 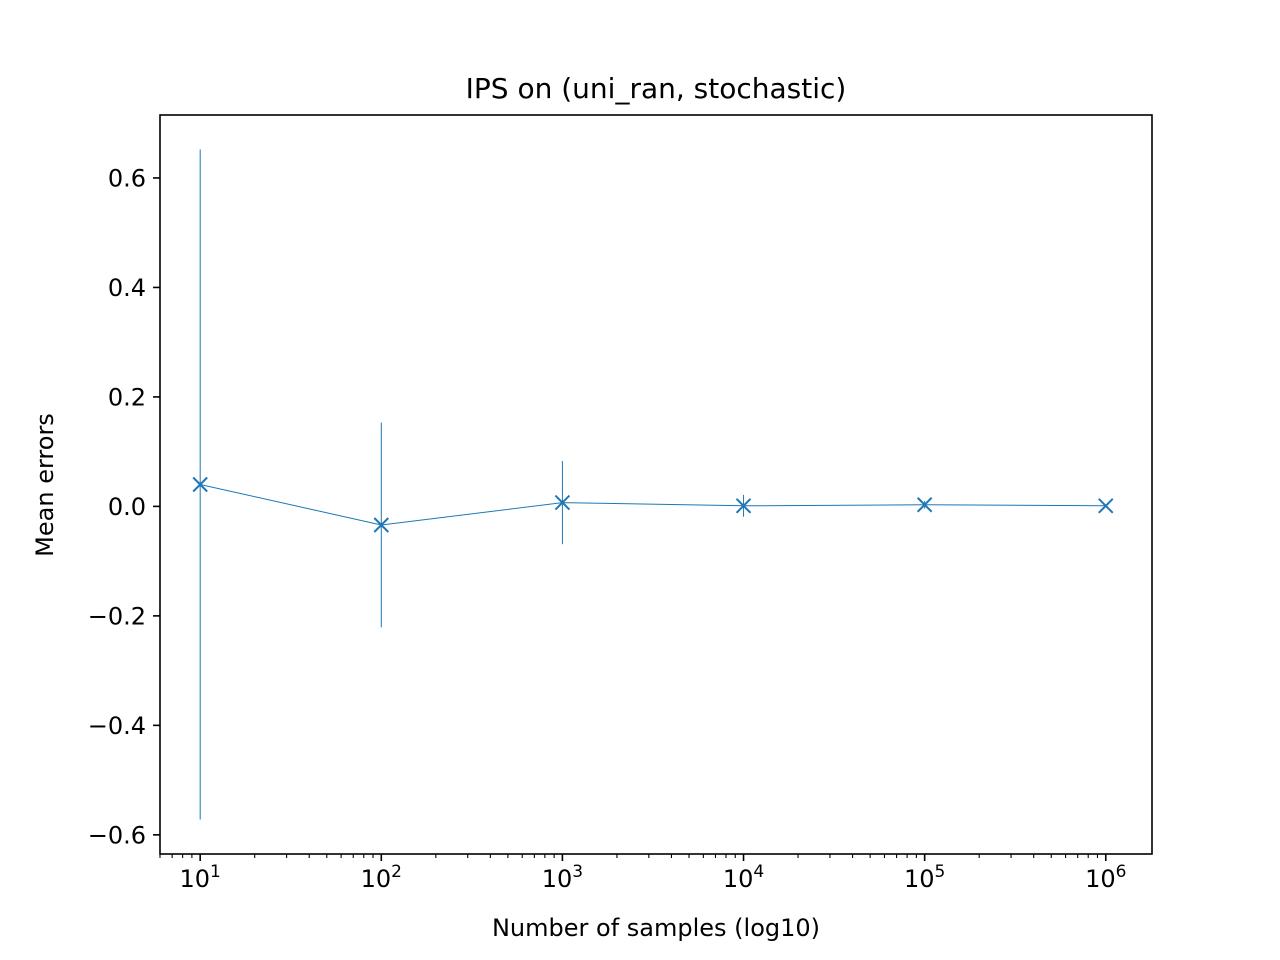 I want to click on y-tick-label: 0.0, so click(x=127, y=507).